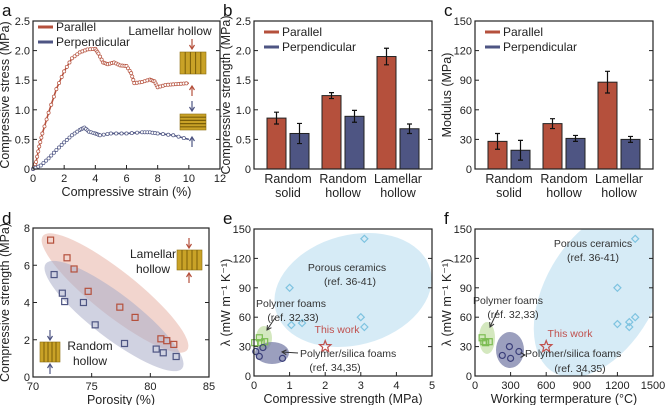 The width and height of the screenshot is (666, 405). I want to click on region-porous-ceramics, so click(353, 290).